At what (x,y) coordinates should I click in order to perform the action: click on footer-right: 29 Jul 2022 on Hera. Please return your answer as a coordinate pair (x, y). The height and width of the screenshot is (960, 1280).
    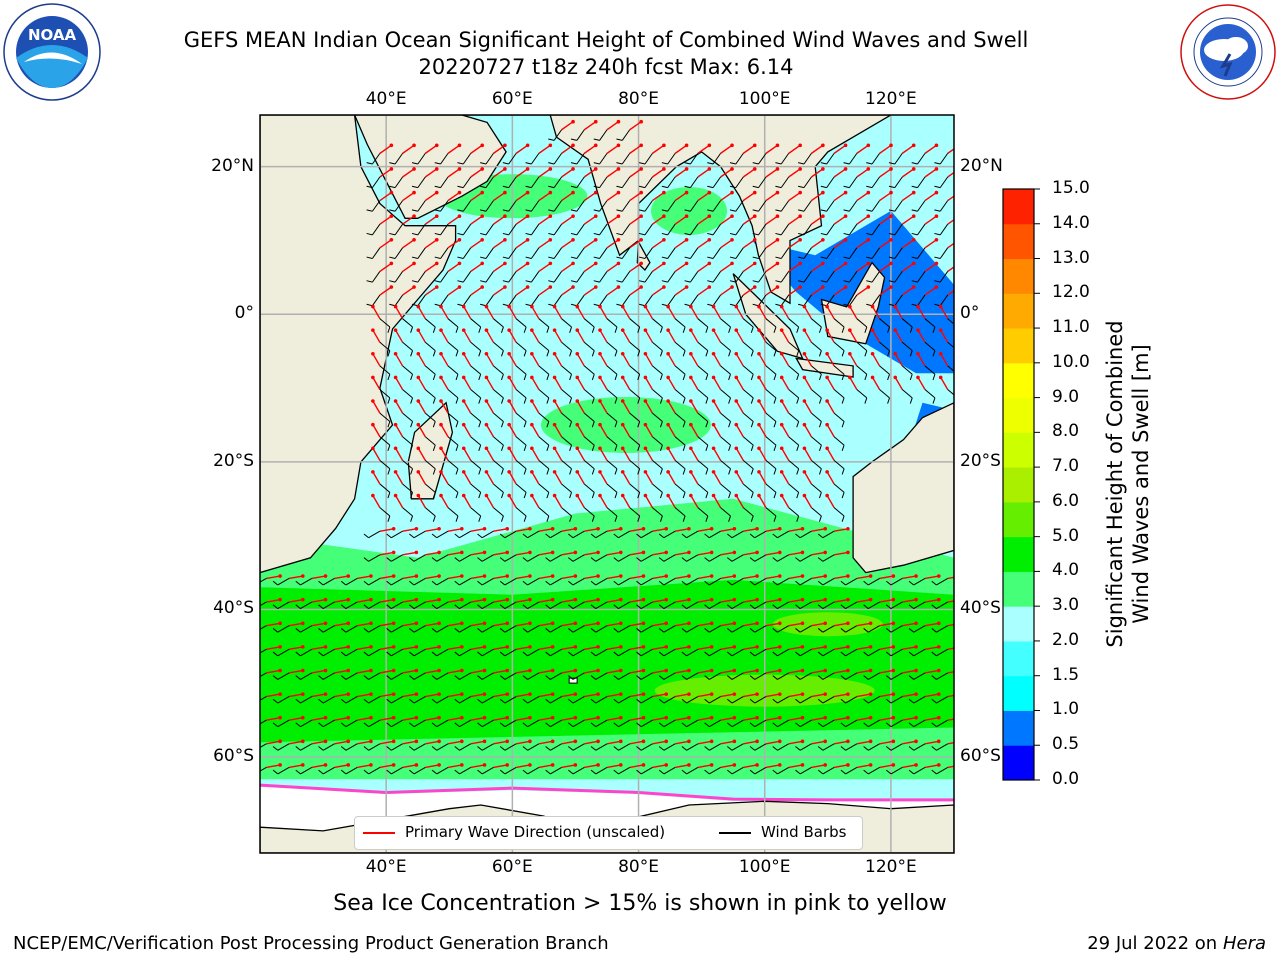
    Looking at the image, I should click on (1176, 943).